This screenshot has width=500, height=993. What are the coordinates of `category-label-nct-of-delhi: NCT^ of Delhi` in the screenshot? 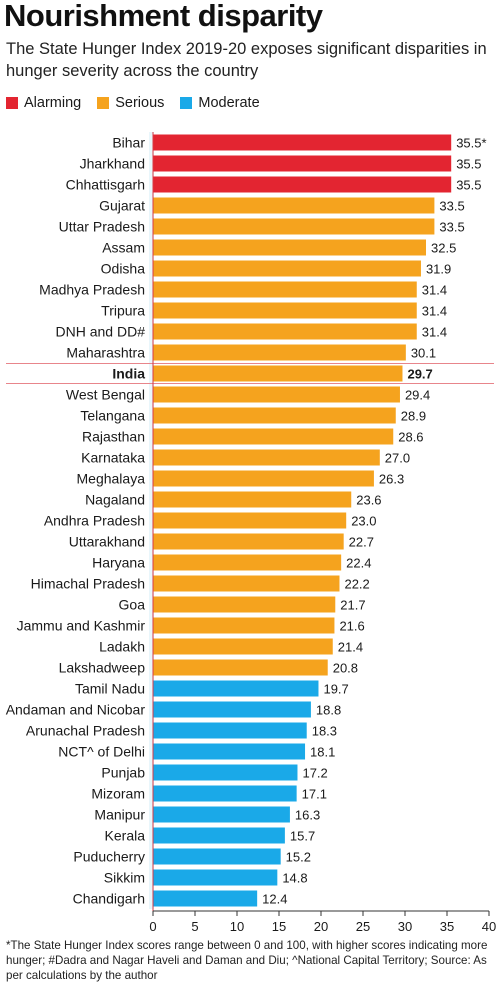 It's located at (101, 752).